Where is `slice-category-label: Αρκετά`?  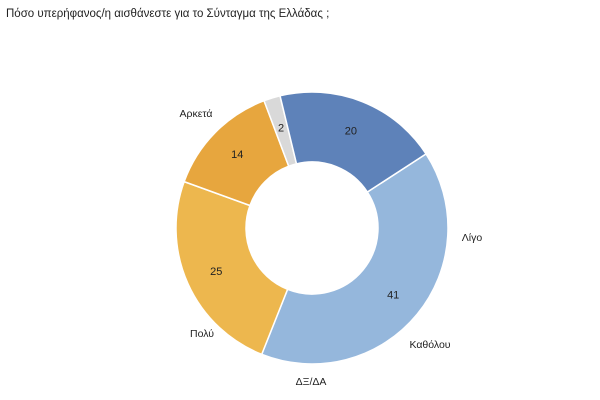
slice-category-label: Αρκετά is located at coordinates (196, 114).